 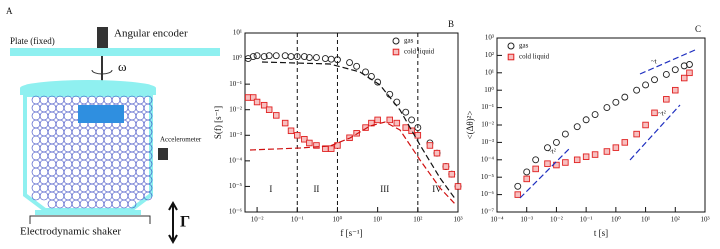 What do you see at coordinates (163, 154) in the screenshot?
I see `accelerometer` at bounding box center [163, 154].